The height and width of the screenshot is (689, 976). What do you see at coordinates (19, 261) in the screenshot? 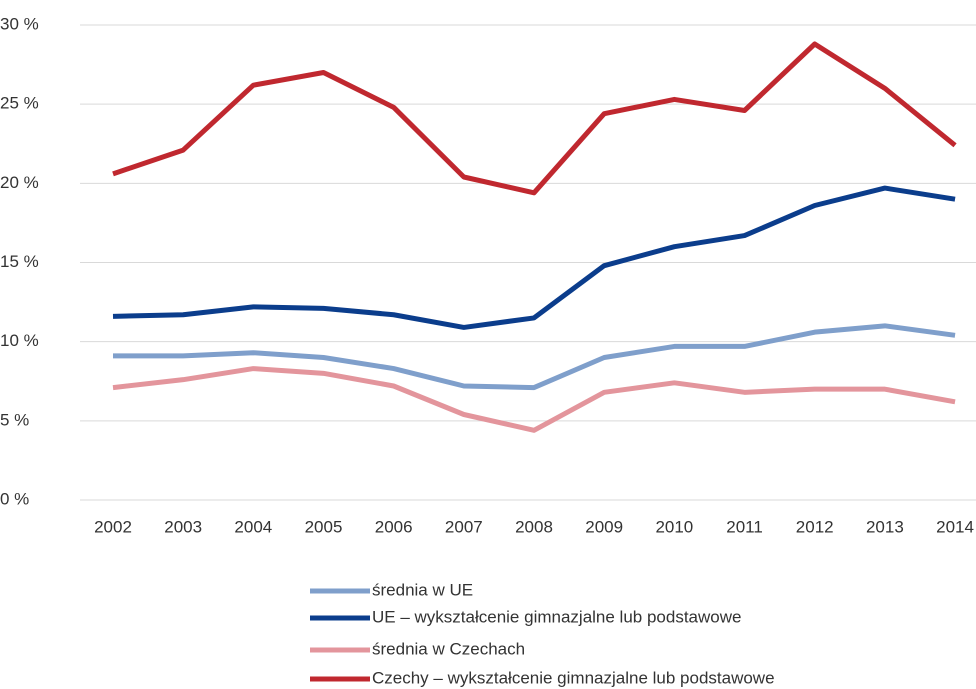
I see `y-tick-label: 15 %` at bounding box center [19, 261].